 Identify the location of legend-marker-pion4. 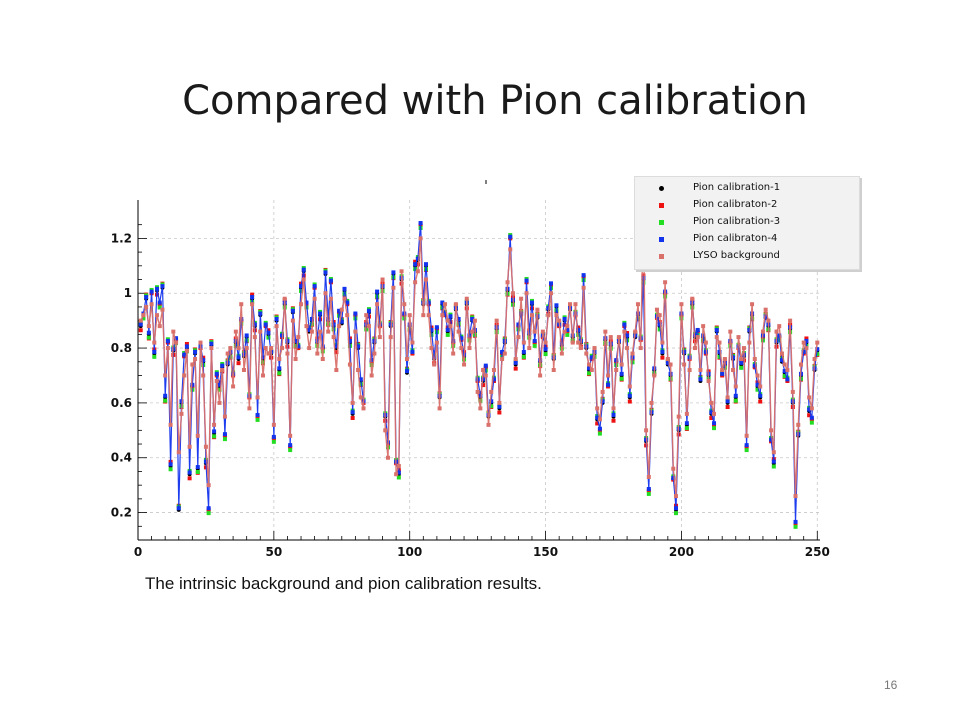
(661, 239).